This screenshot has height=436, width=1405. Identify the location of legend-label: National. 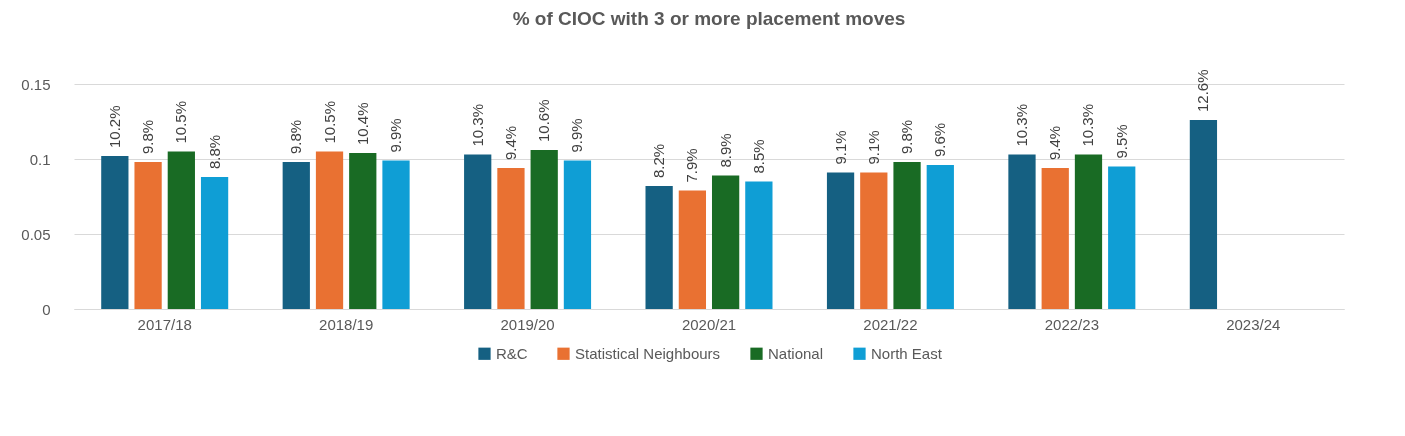
(796, 353).